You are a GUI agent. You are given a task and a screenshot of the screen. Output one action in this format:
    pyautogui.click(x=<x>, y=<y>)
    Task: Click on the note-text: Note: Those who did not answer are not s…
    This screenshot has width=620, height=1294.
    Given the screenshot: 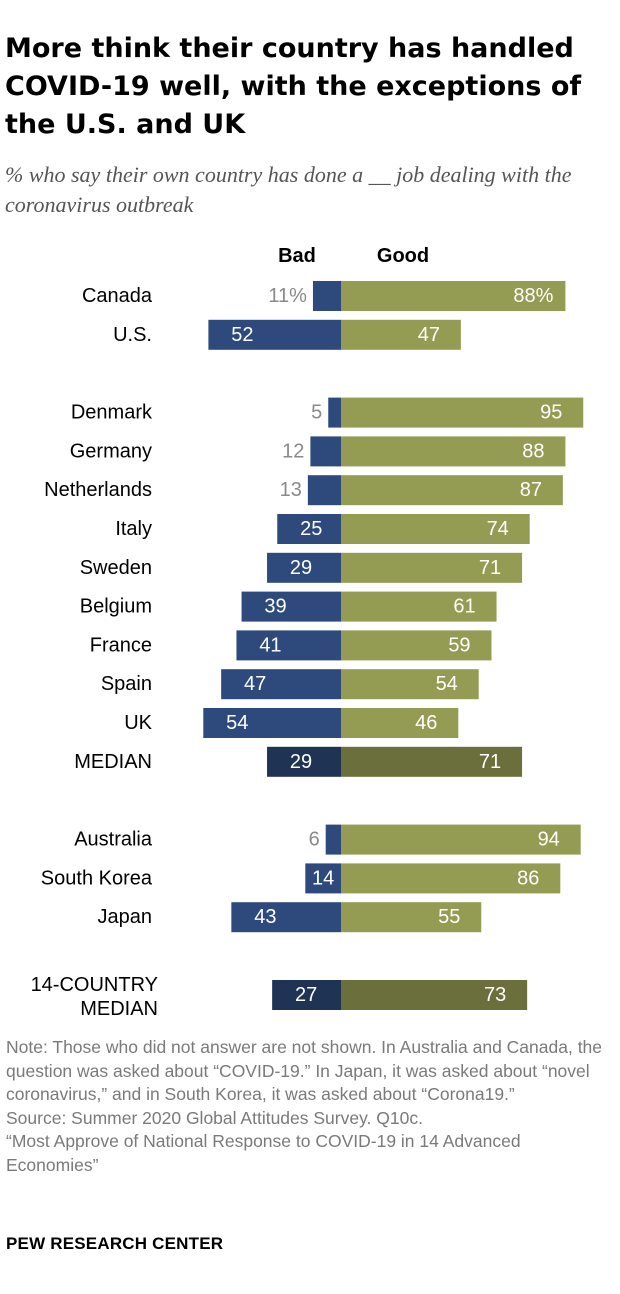 What is the action you would take?
    pyautogui.click(x=304, y=1070)
    